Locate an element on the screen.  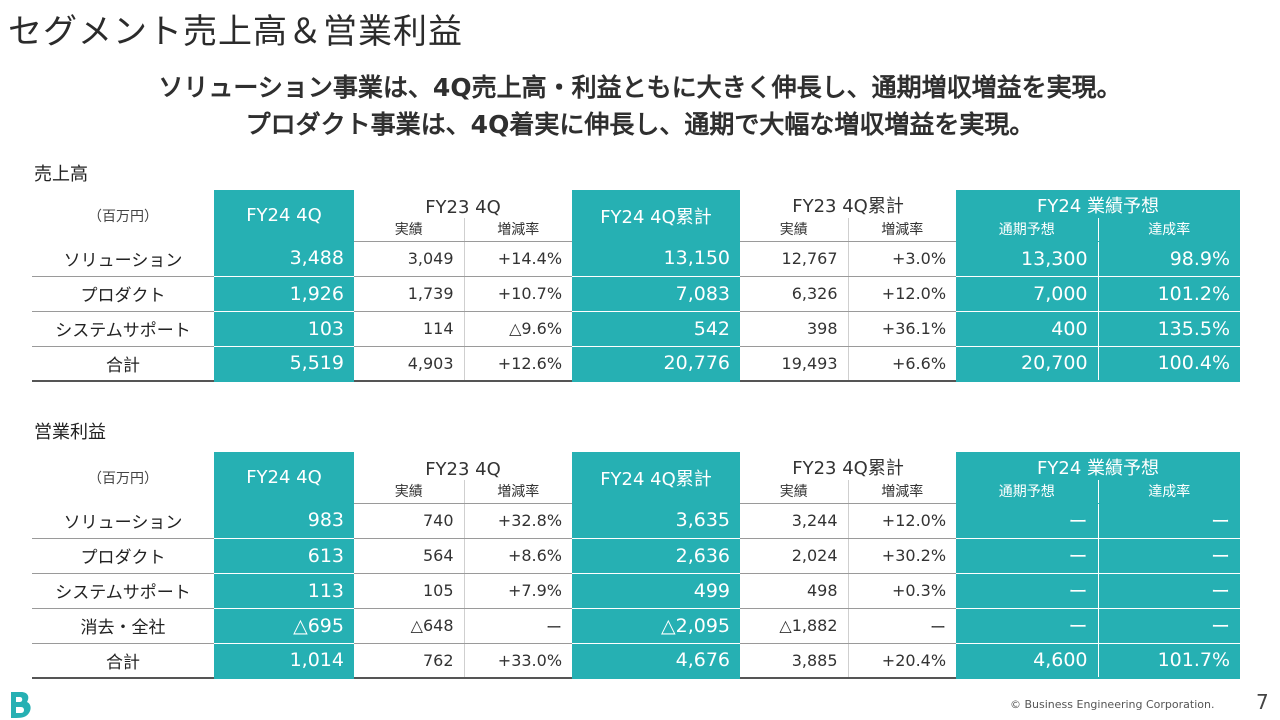
cell-achievement: 101.7% is located at coordinates (1169, 660).